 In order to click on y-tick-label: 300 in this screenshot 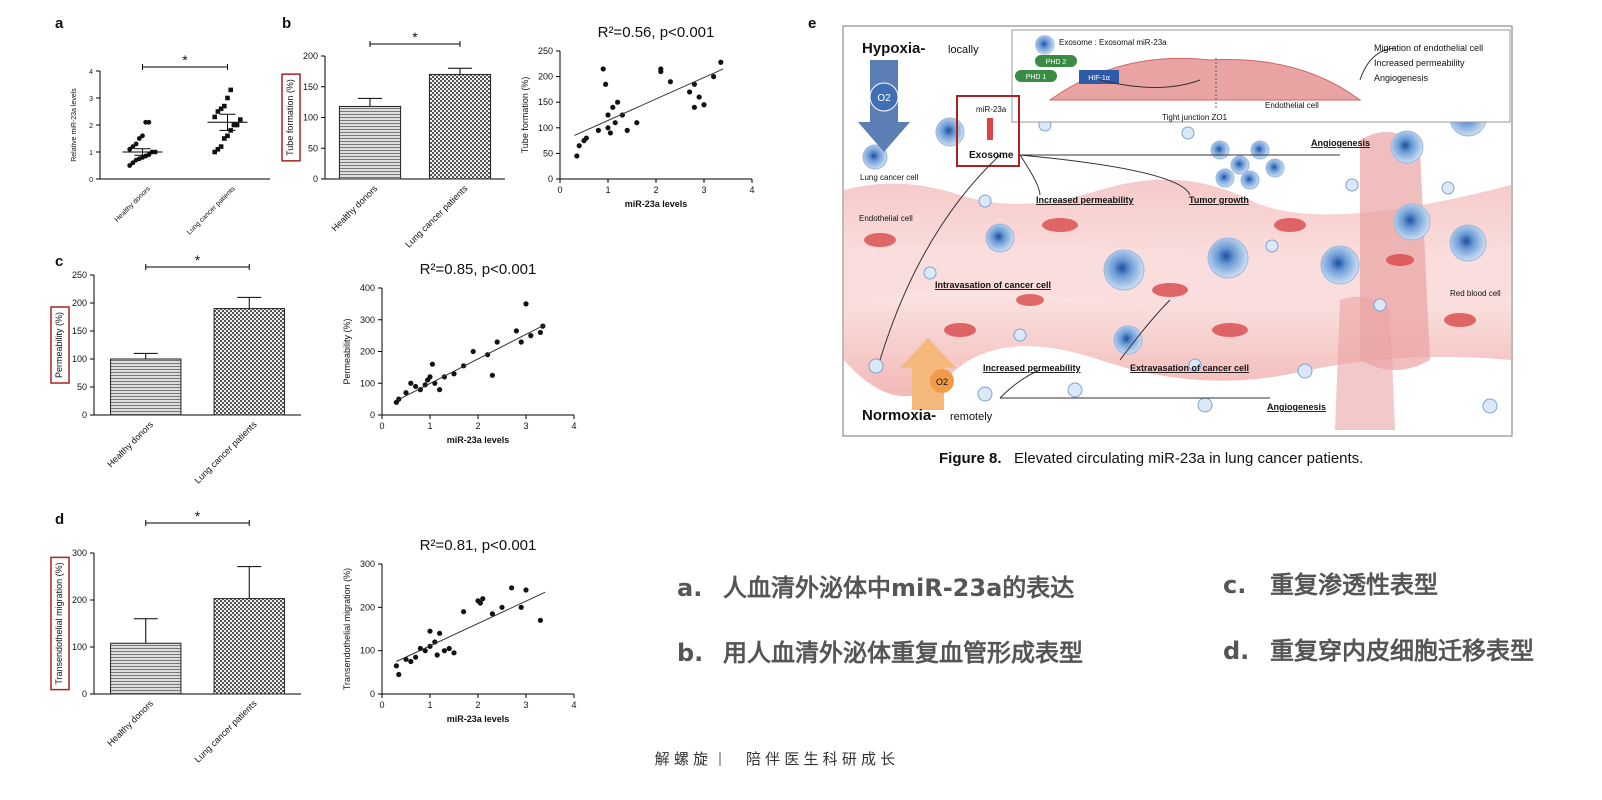, I will do `click(367, 320)`.